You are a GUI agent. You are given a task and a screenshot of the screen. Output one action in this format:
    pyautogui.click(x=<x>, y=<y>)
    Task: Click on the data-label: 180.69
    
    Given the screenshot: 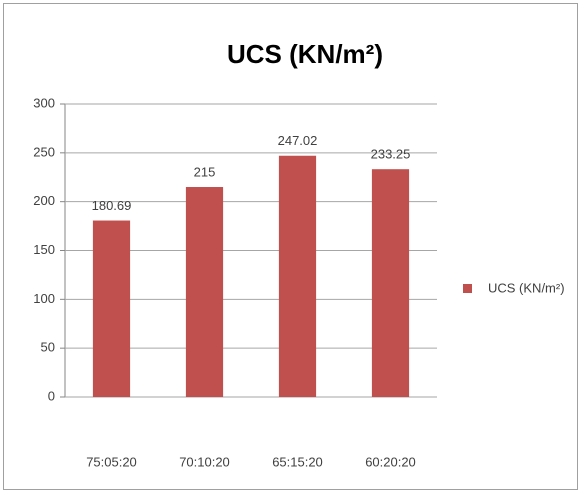 What is the action you would take?
    pyautogui.click(x=112, y=205)
    